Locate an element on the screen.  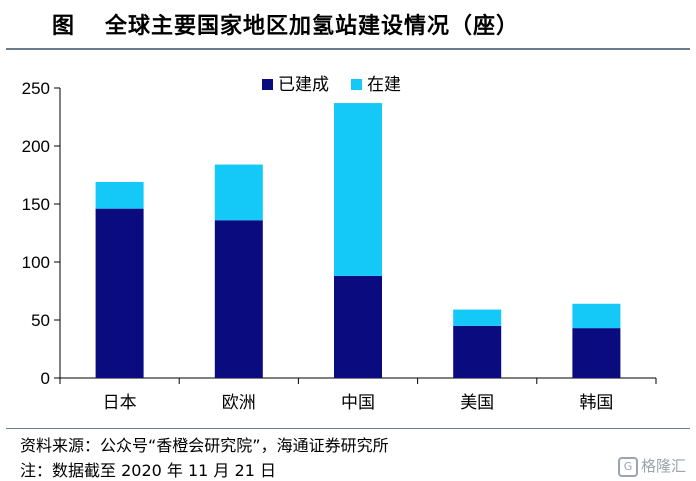
bar-在建-欧洲 is located at coordinates (238, 192).